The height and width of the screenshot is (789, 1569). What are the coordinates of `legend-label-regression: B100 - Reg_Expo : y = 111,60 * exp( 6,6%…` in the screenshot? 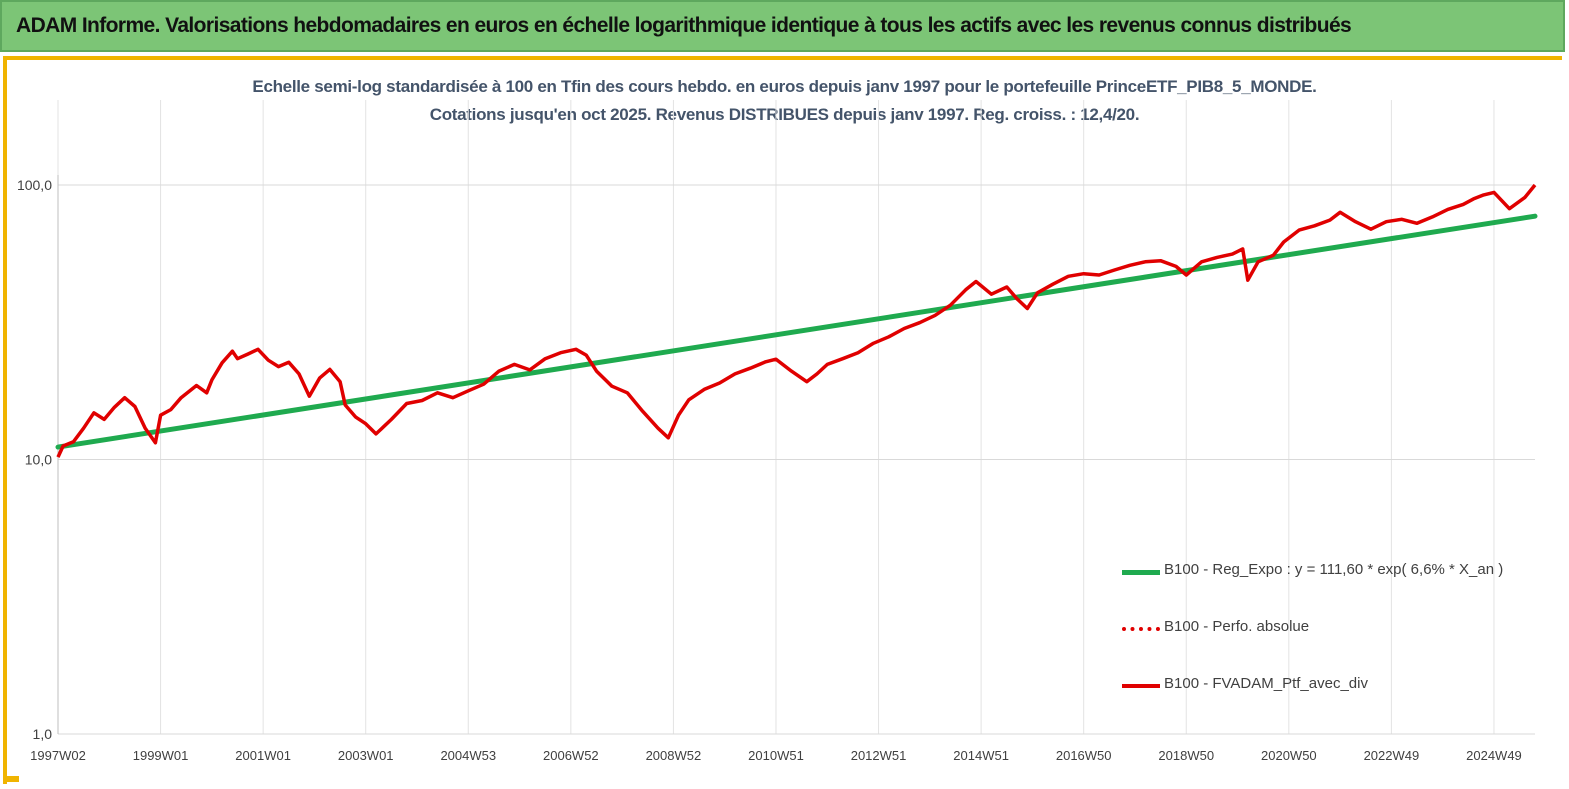 It's located at (1334, 569).